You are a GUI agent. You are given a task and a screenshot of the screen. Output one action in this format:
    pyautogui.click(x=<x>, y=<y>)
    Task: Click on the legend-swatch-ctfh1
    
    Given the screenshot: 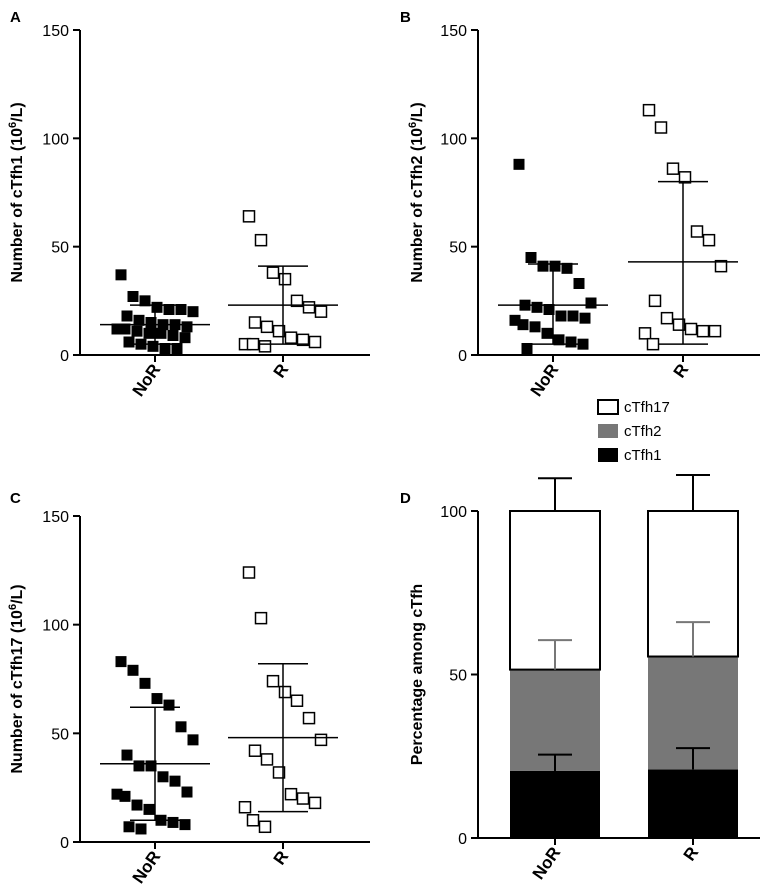 What is the action you would take?
    pyautogui.click(x=608, y=455)
    